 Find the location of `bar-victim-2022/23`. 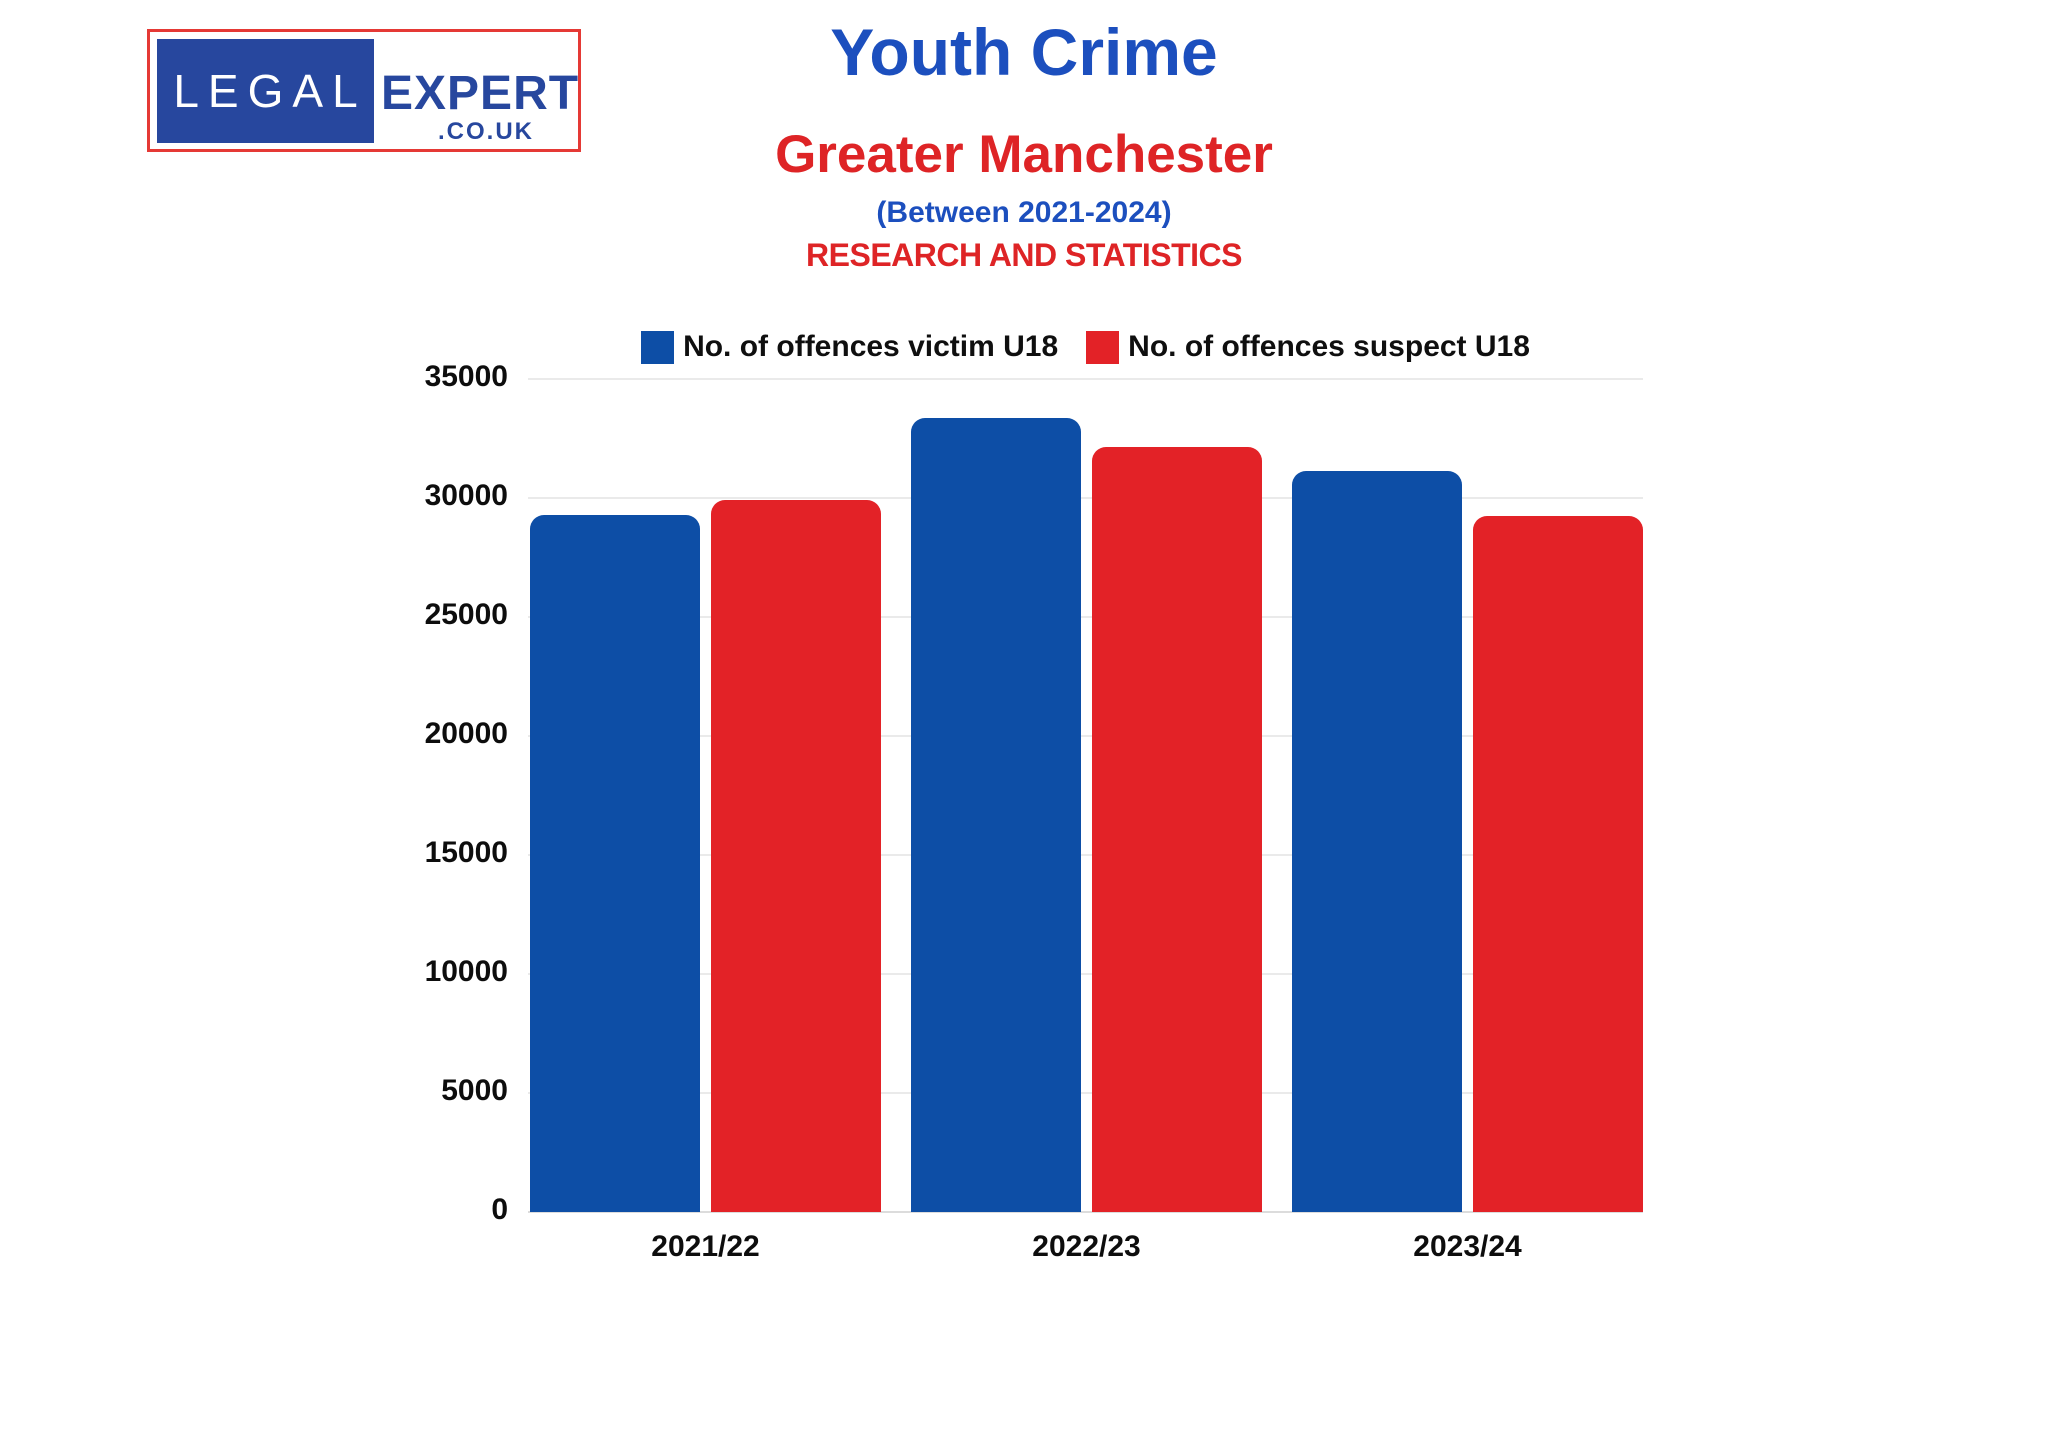

bar-victim-2022/23 is located at coordinates (996, 815).